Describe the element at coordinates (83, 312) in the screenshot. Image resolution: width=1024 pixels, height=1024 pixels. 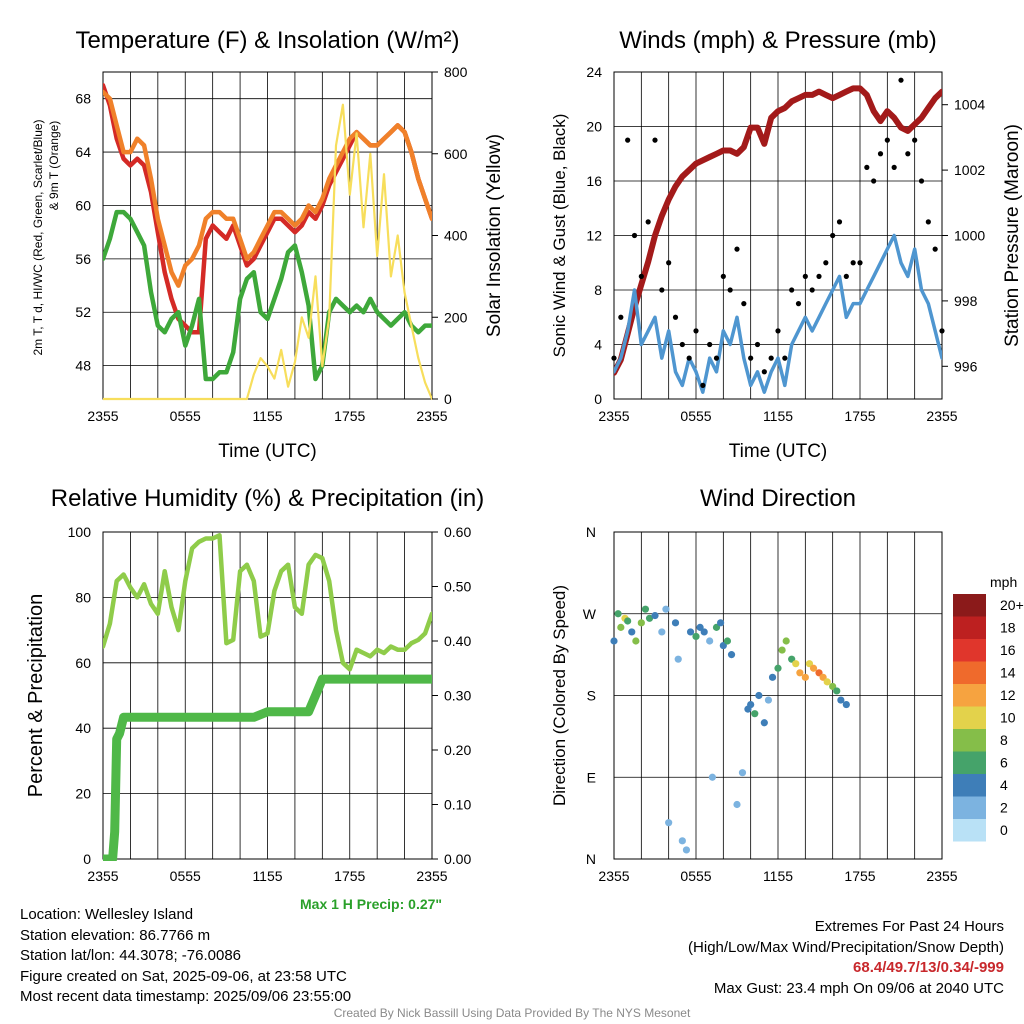
I see `temp-ytick-label: 52` at that location.